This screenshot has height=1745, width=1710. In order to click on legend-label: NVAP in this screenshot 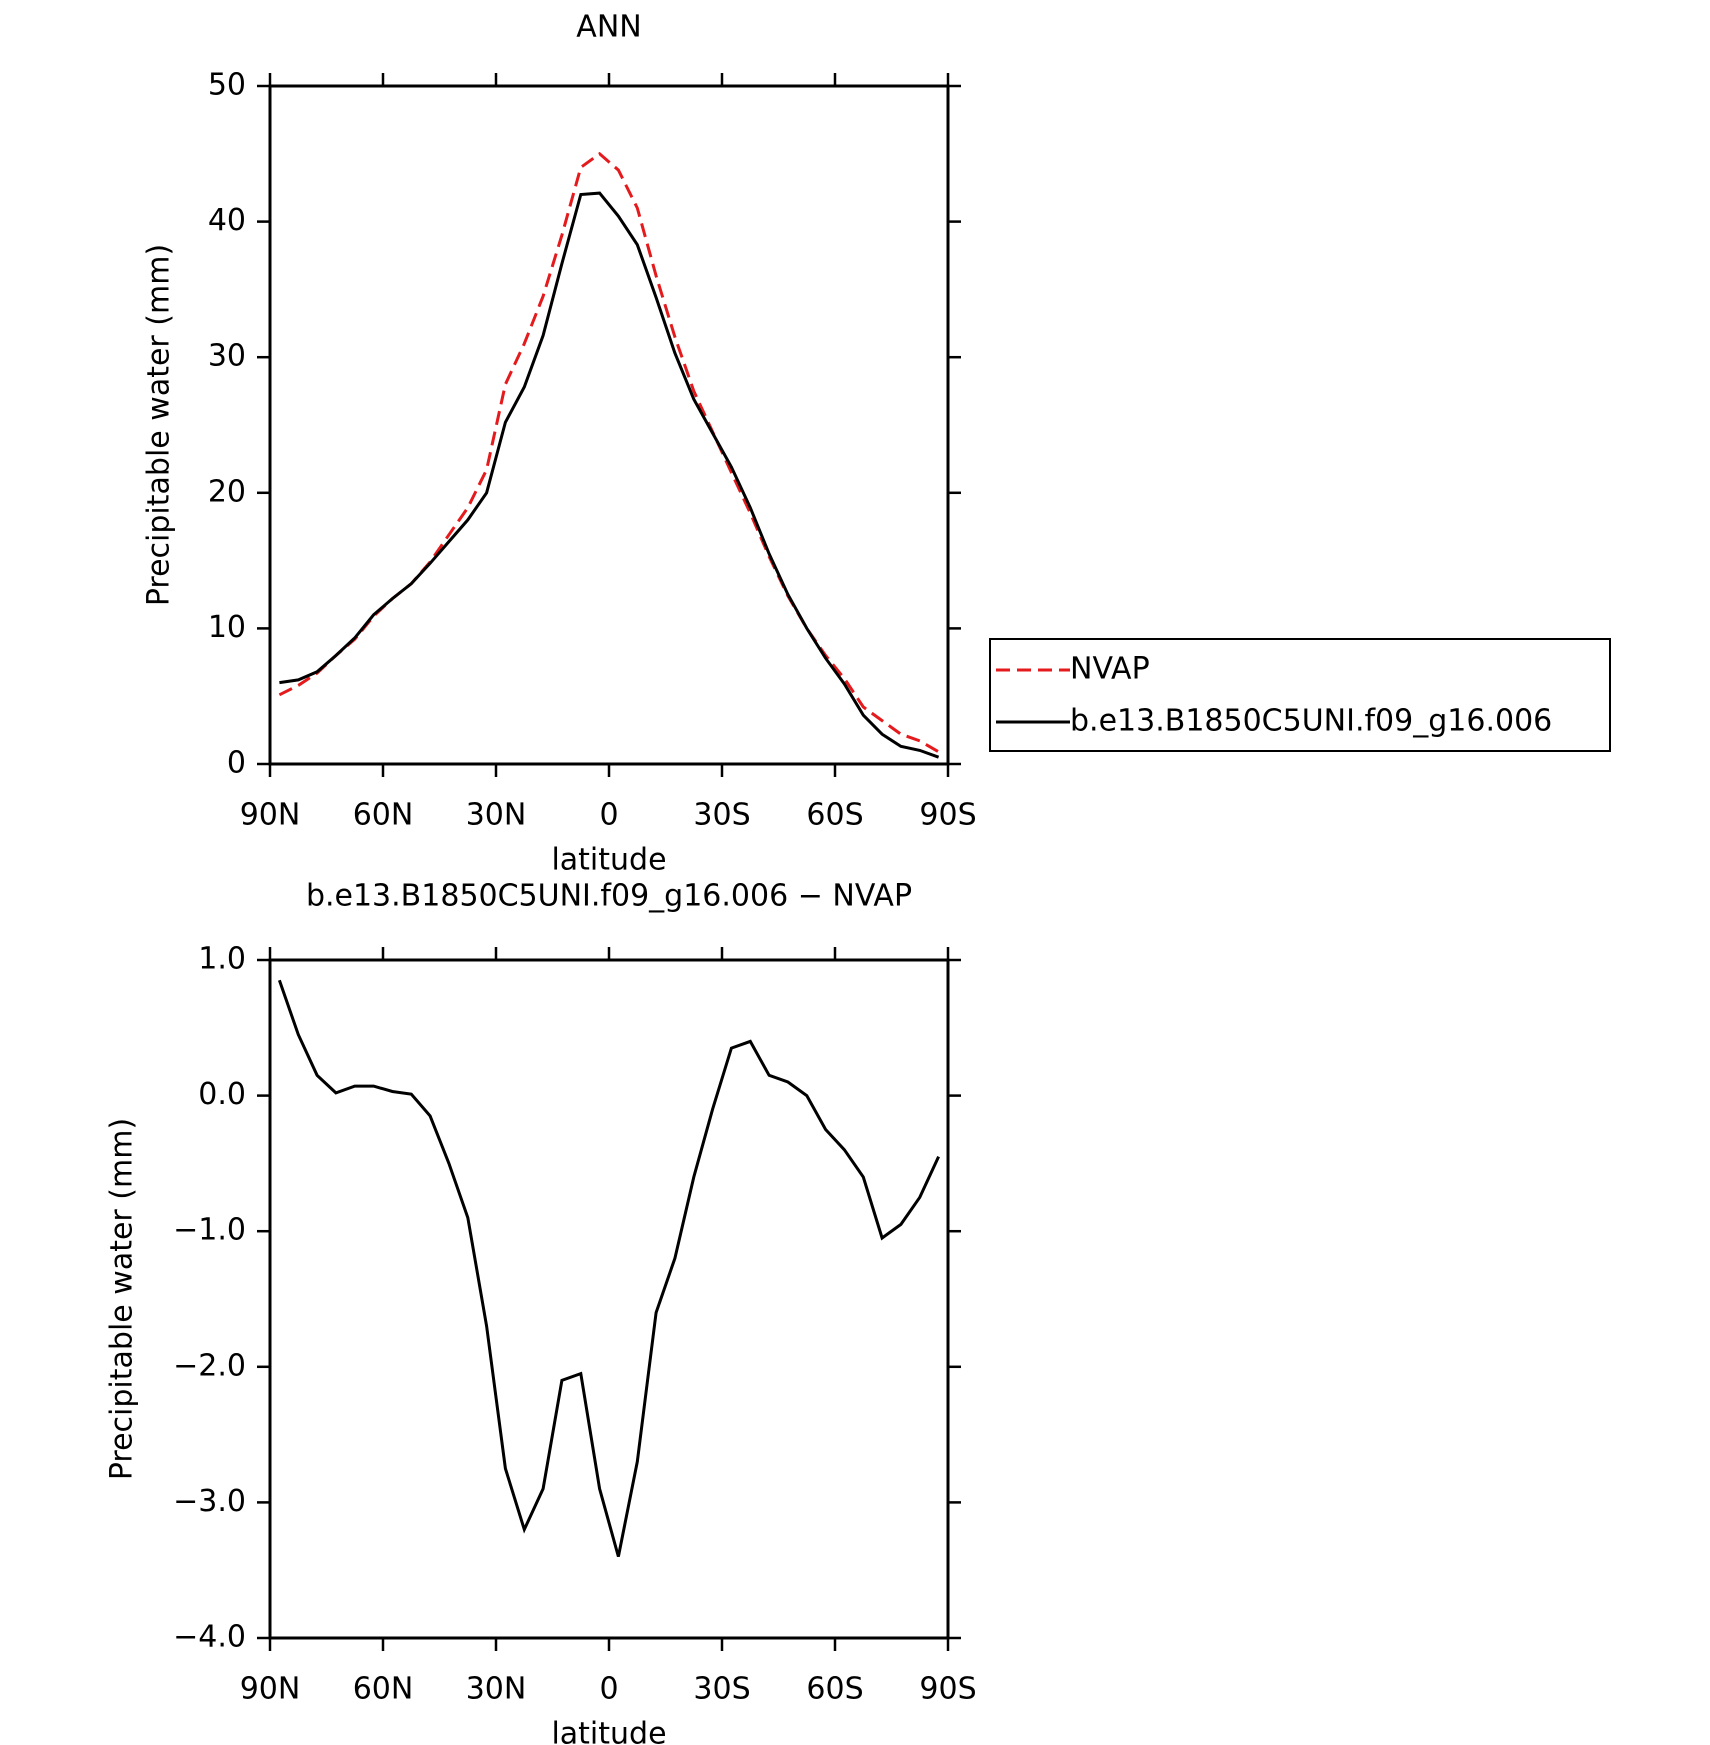, I will do `click(1110, 669)`.